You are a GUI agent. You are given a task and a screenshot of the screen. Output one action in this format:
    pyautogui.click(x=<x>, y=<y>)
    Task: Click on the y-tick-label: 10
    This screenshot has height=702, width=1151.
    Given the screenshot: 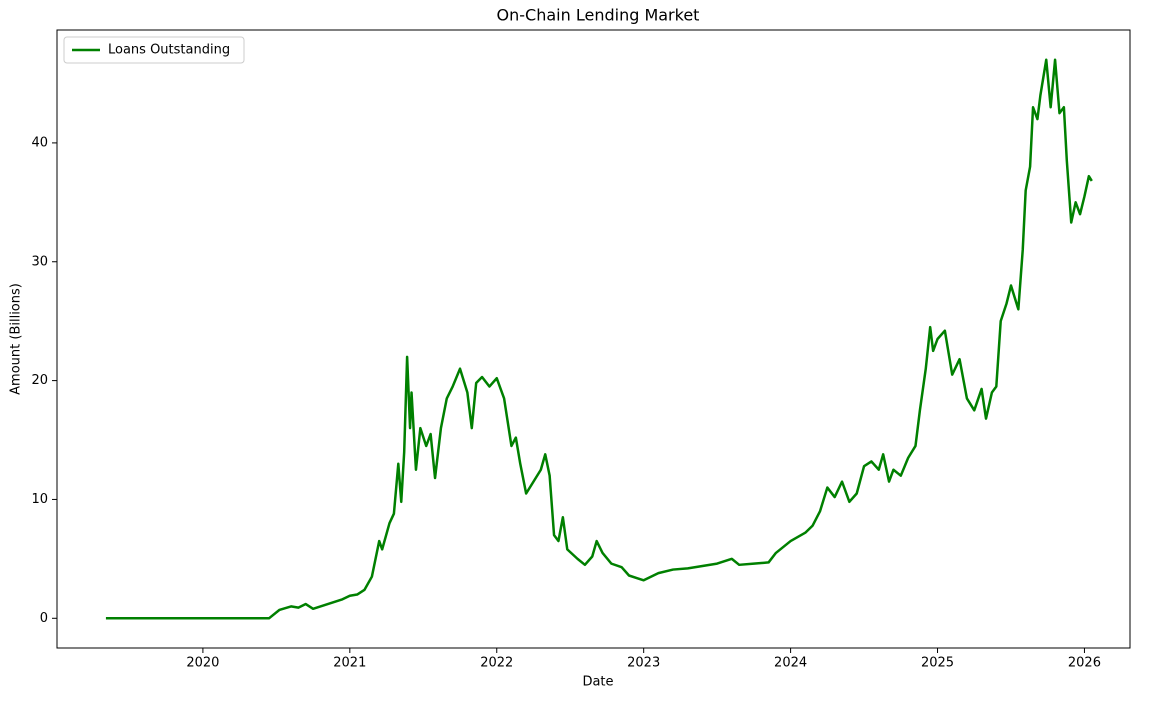 What is the action you would take?
    pyautogui.click(x=39, y=499)
    